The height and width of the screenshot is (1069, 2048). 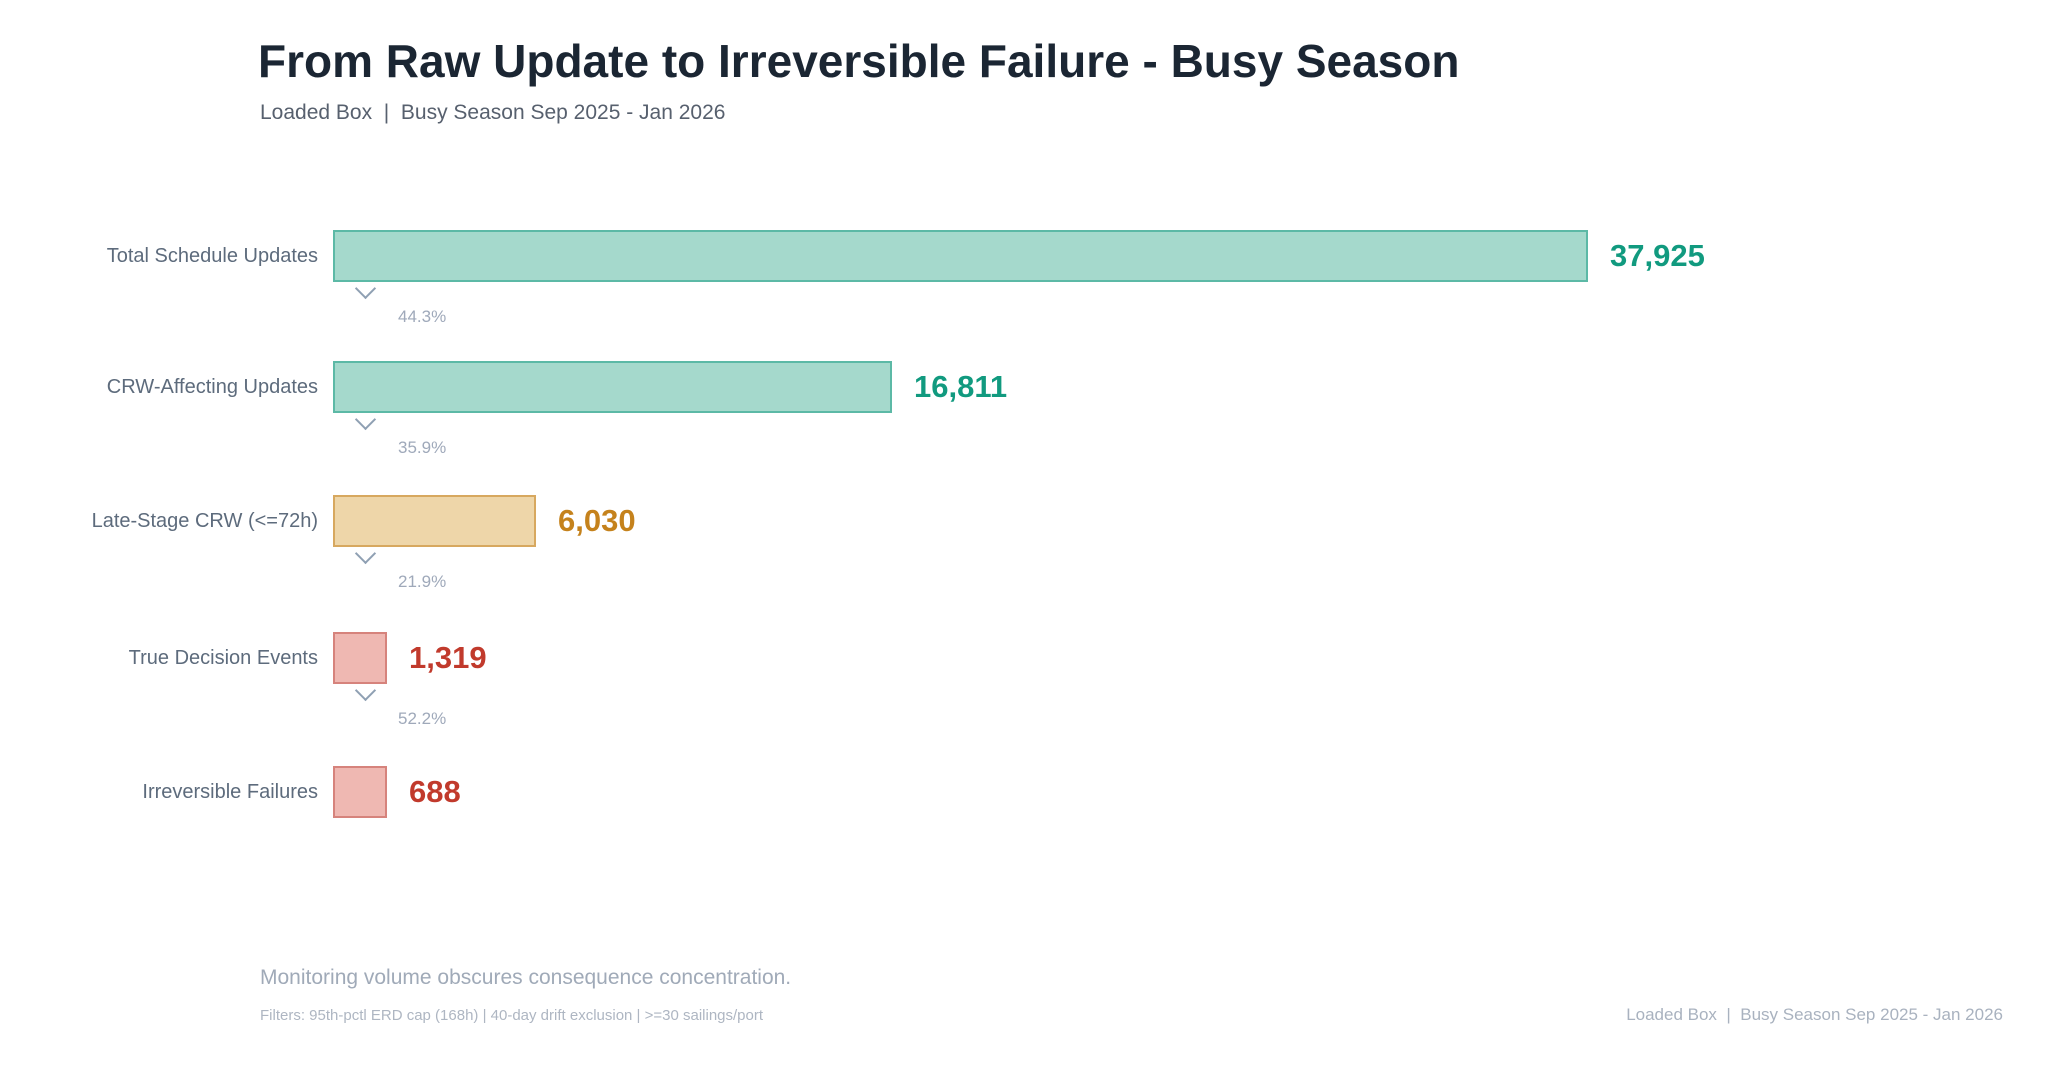 I want to click on funnel-row: True Decision Events 1,319, so click(x=1024, y=658).